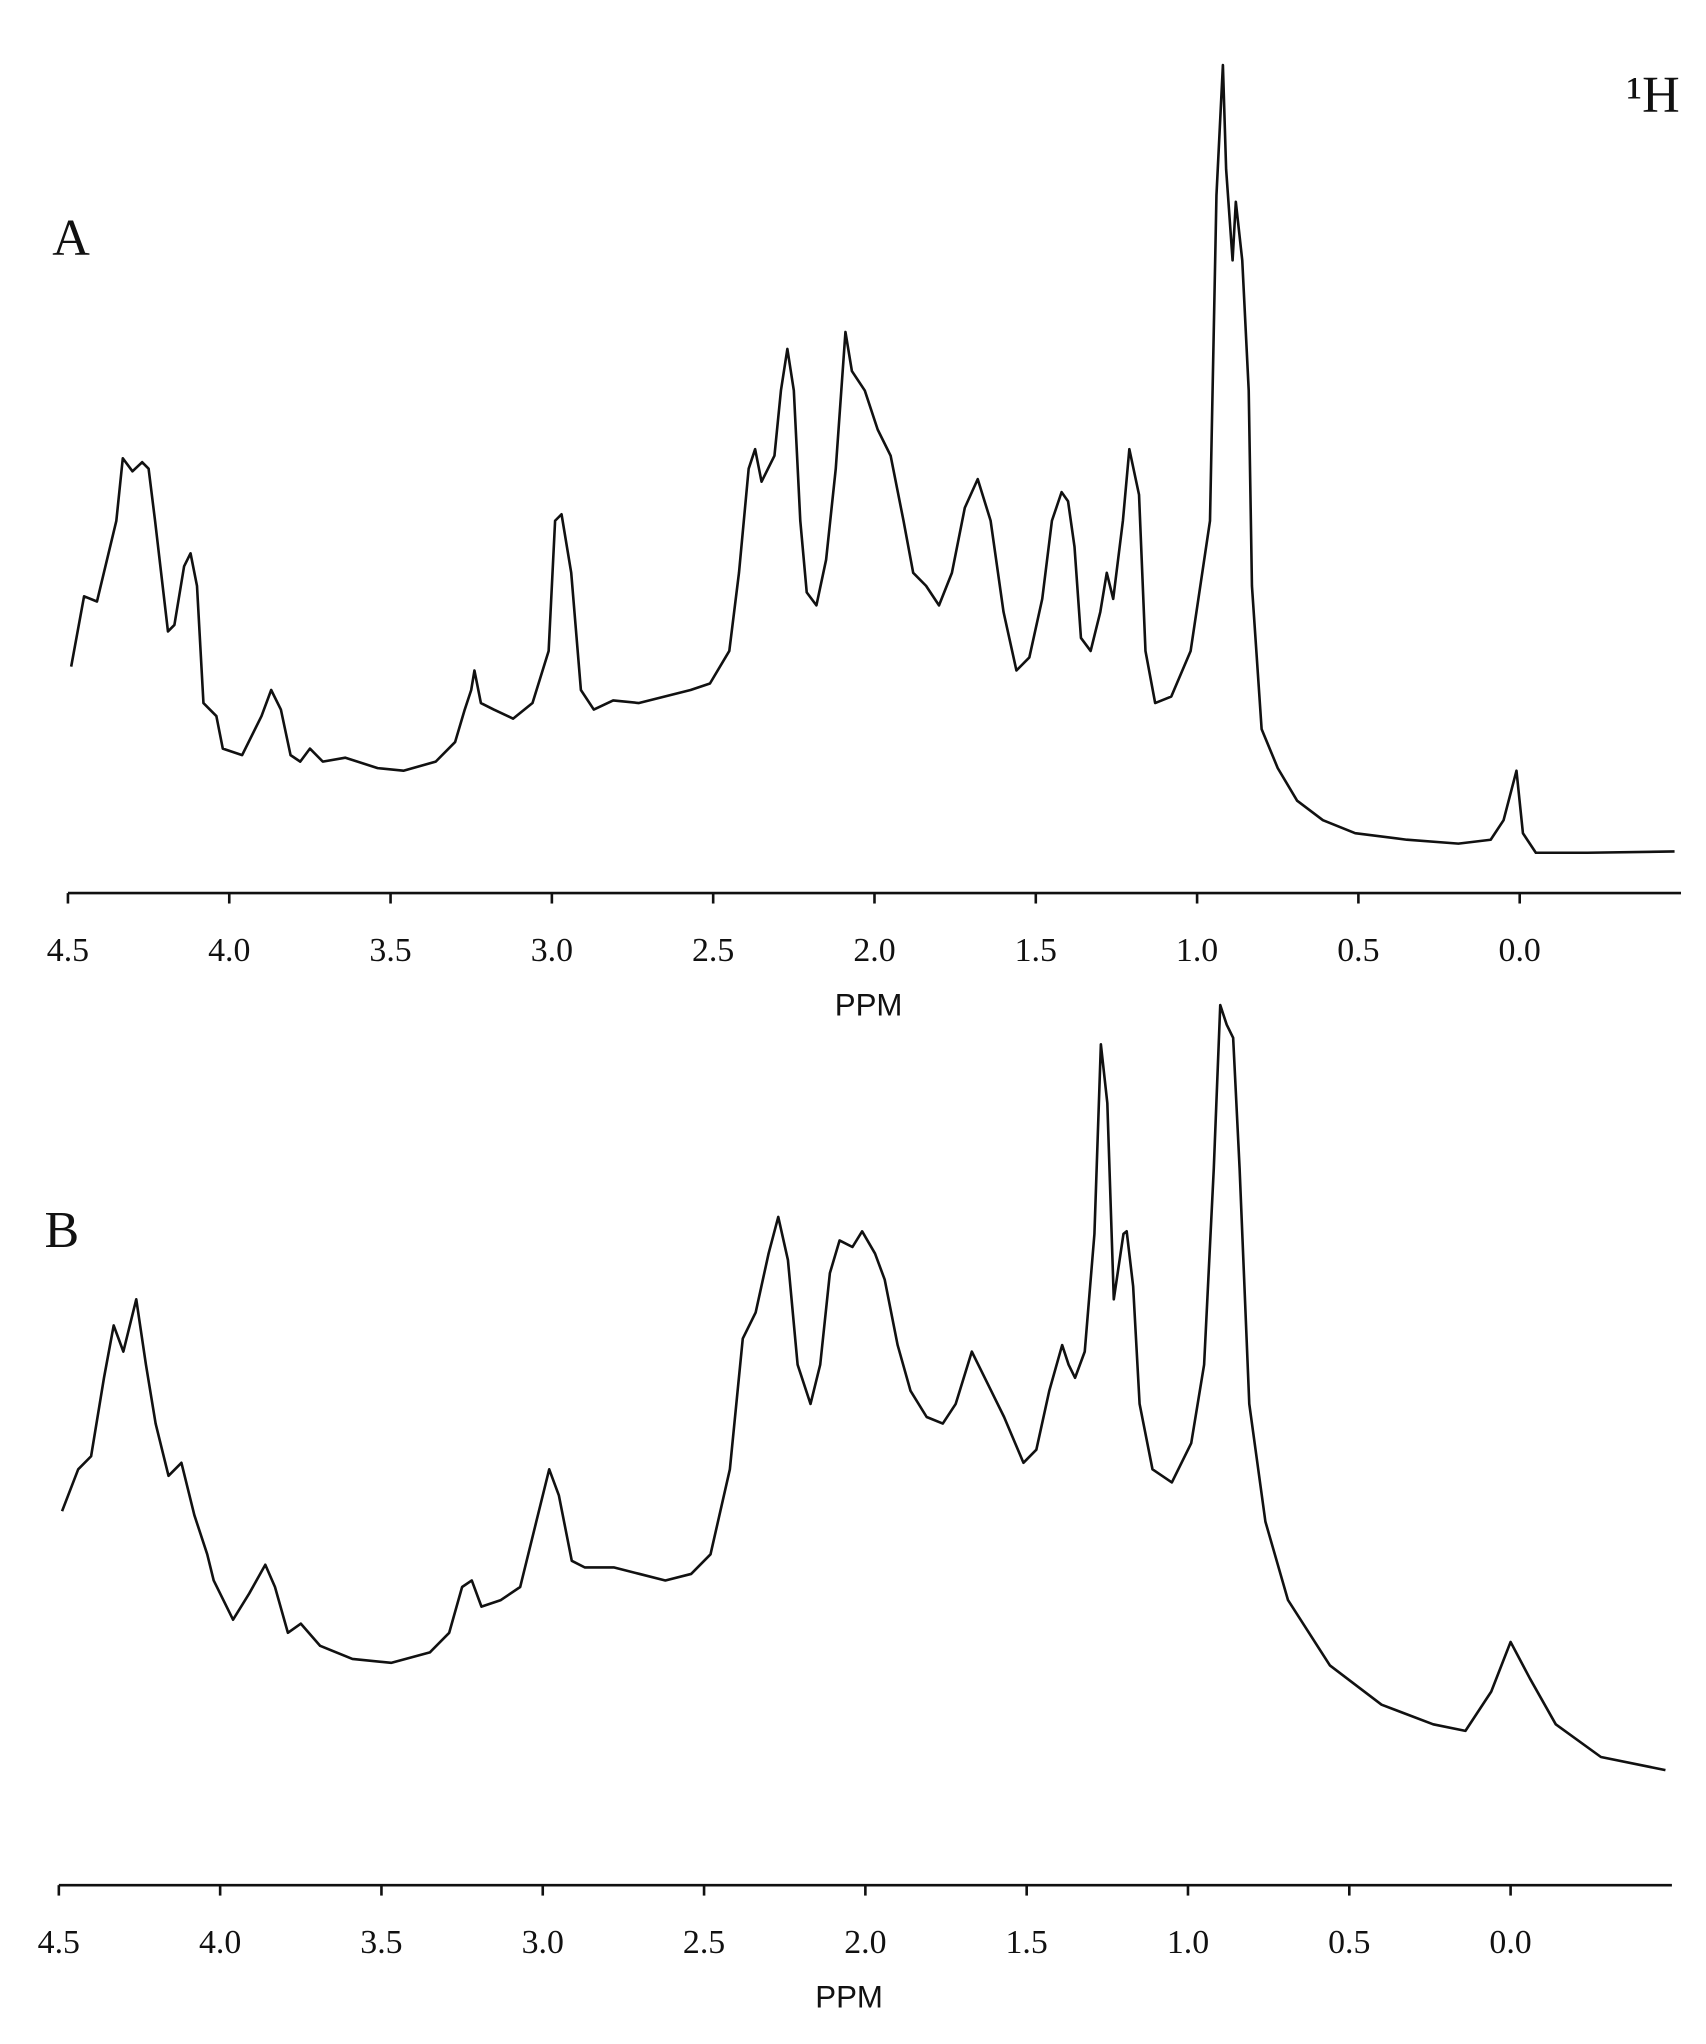 The width and height of the screenshot is (1706, 2044). I want to click on nucleus-label: ¹H, so click(1652, 95).